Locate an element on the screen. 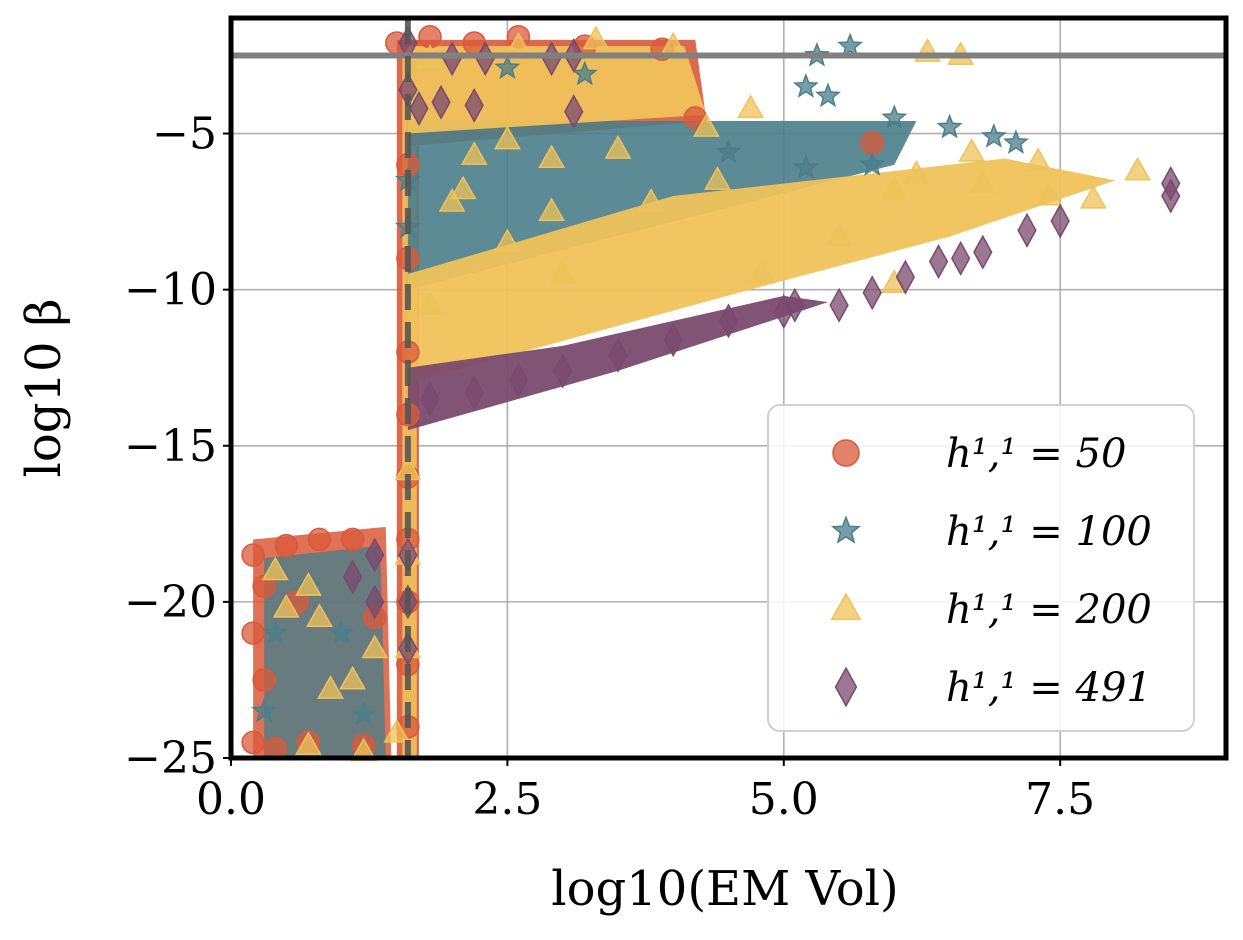 This screenshot has height=940, width=1243. legend: h¹,¹ = 50 h¹,¹ = 100 h¹,¹ = 200 h¹,¹ = 491 is located at coordinates (981, 568).